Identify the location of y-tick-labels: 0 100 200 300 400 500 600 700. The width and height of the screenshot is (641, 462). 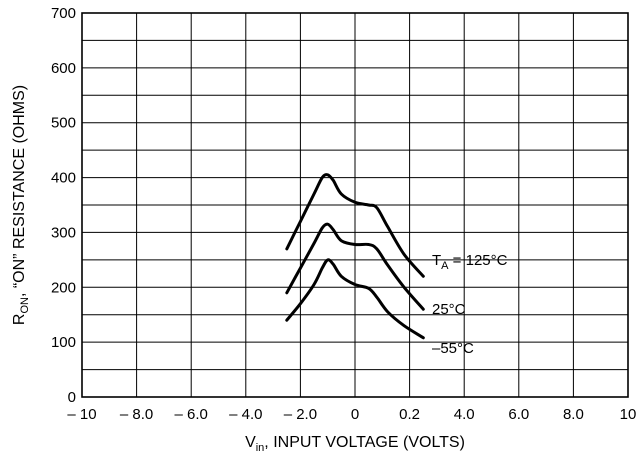
(63, 205).